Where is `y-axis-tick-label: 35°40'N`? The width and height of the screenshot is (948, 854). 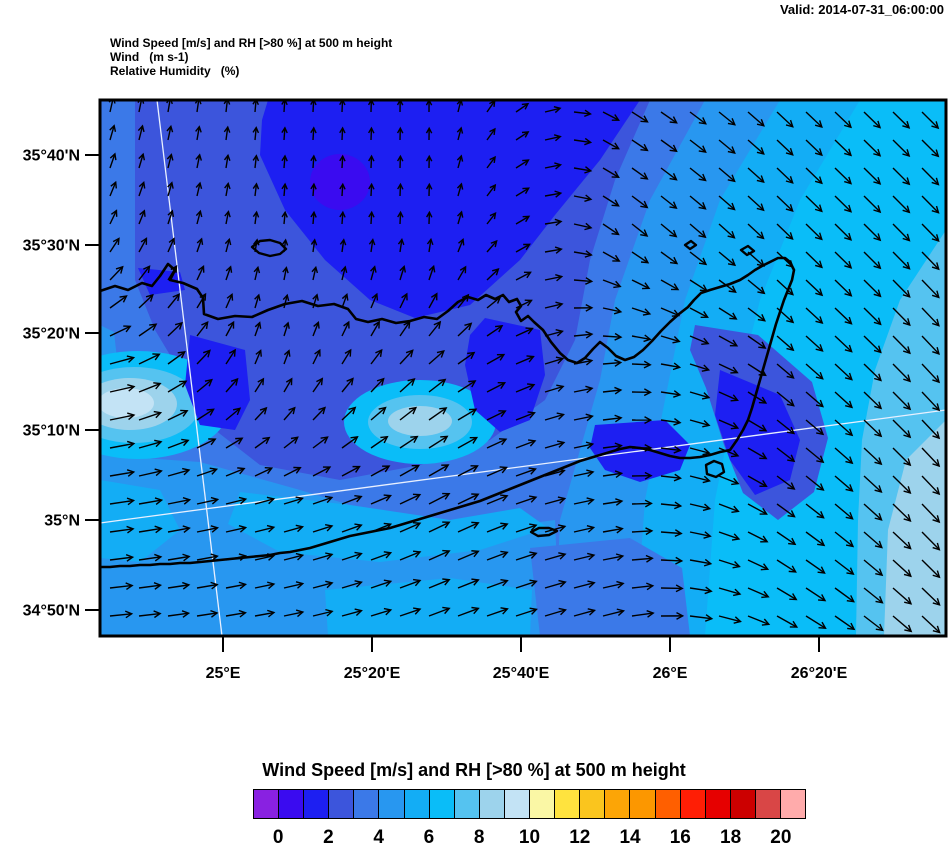
y-axis-tick-label: 35°40'N is located at coordinates (51, 156).